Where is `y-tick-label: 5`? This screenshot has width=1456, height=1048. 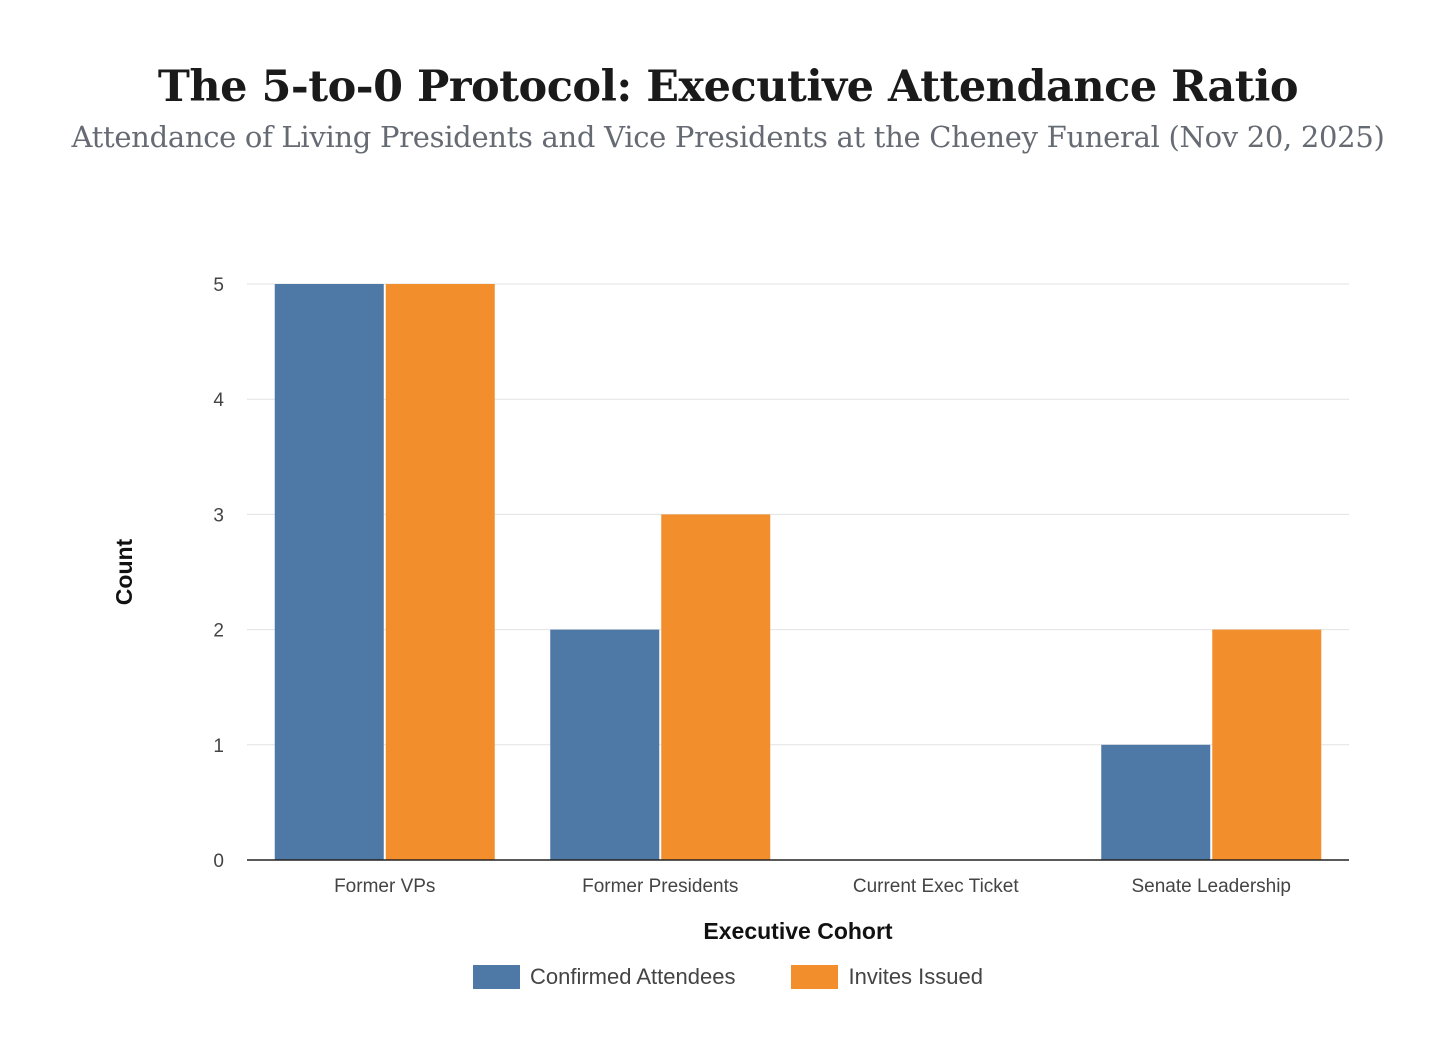
y-tick-label: 5 is located at coordinates (218, 285).